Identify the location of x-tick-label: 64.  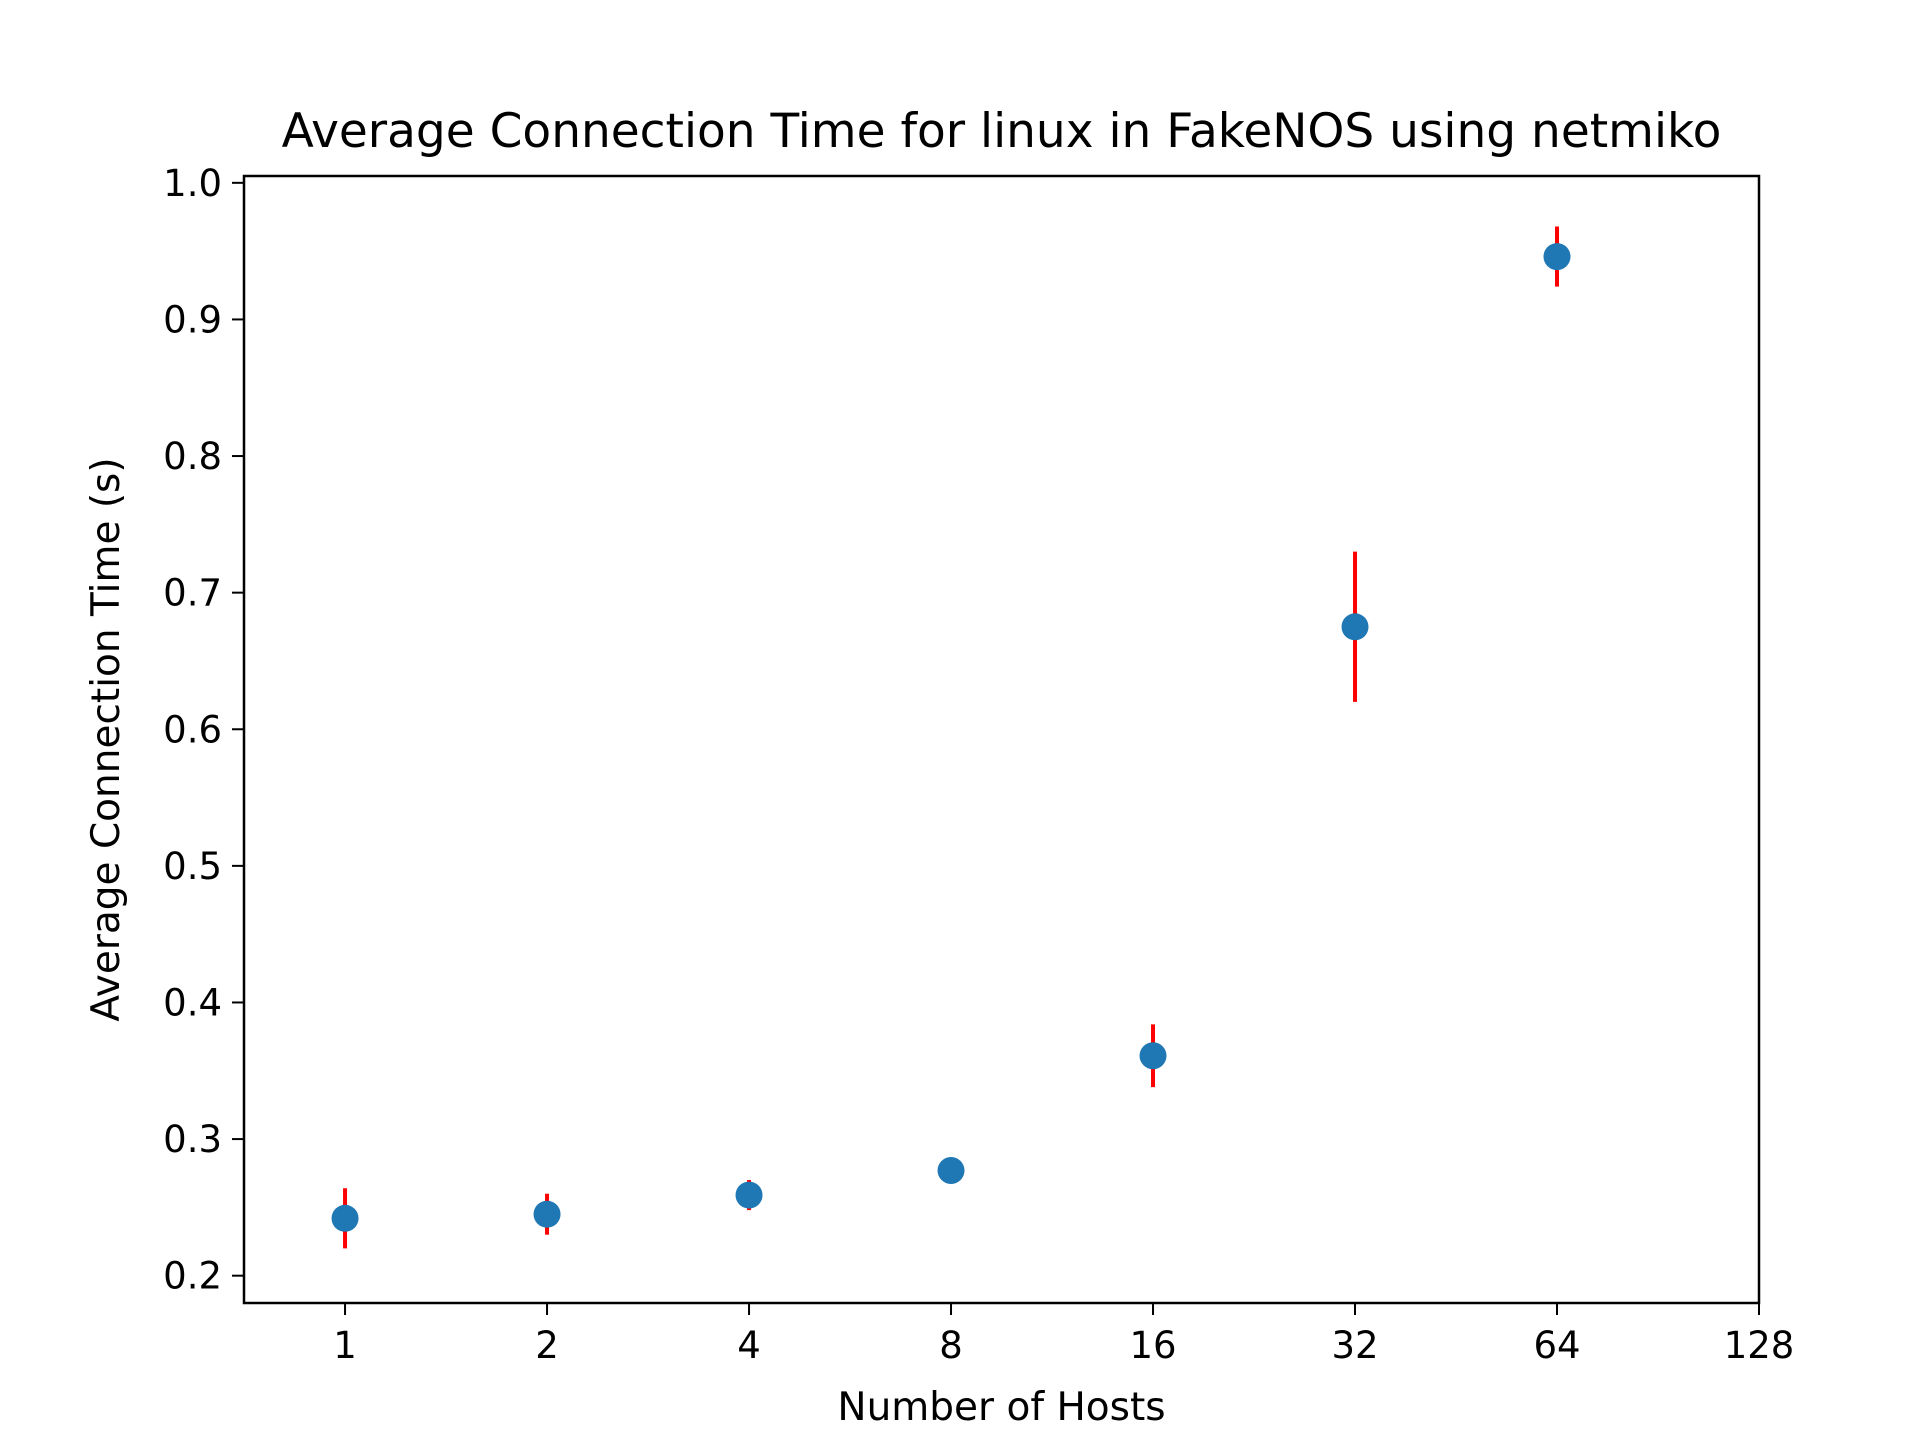
(1556, 1345).